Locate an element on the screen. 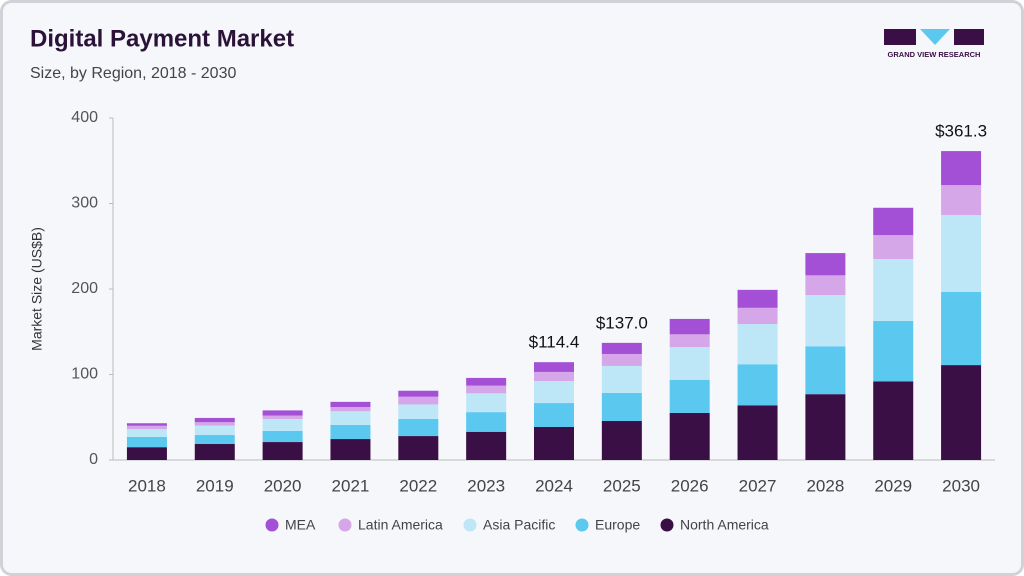 The image size is (1024, 576). x-tick-label: 2018 is located at coordinates (147, 485).